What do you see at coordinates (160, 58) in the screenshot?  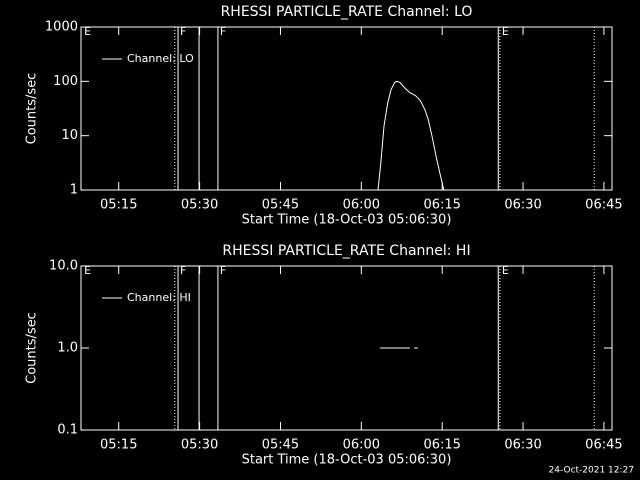 I see `legend-label: Channel: LO` at bounding box center [160, 58].